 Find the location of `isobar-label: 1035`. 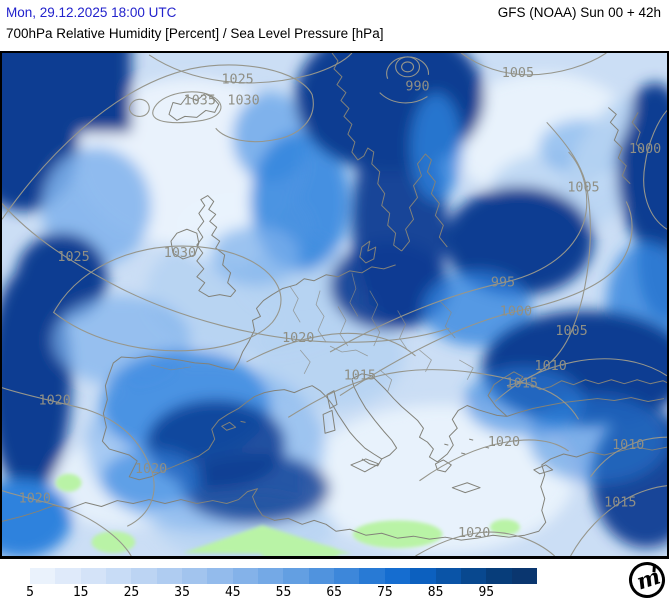

isobar-label: 1035 is located at coordinates (200, 101).